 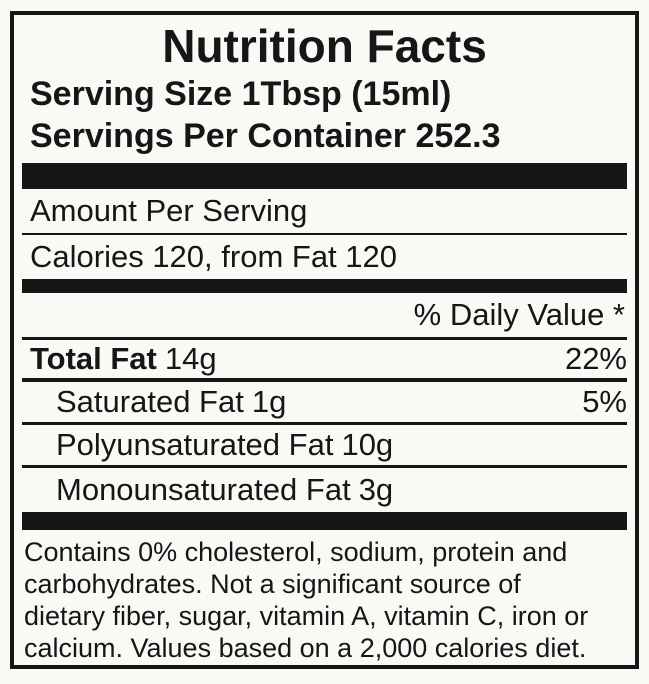 I want to click on nutrient-amount: 1g, so click(x=269, y=401).